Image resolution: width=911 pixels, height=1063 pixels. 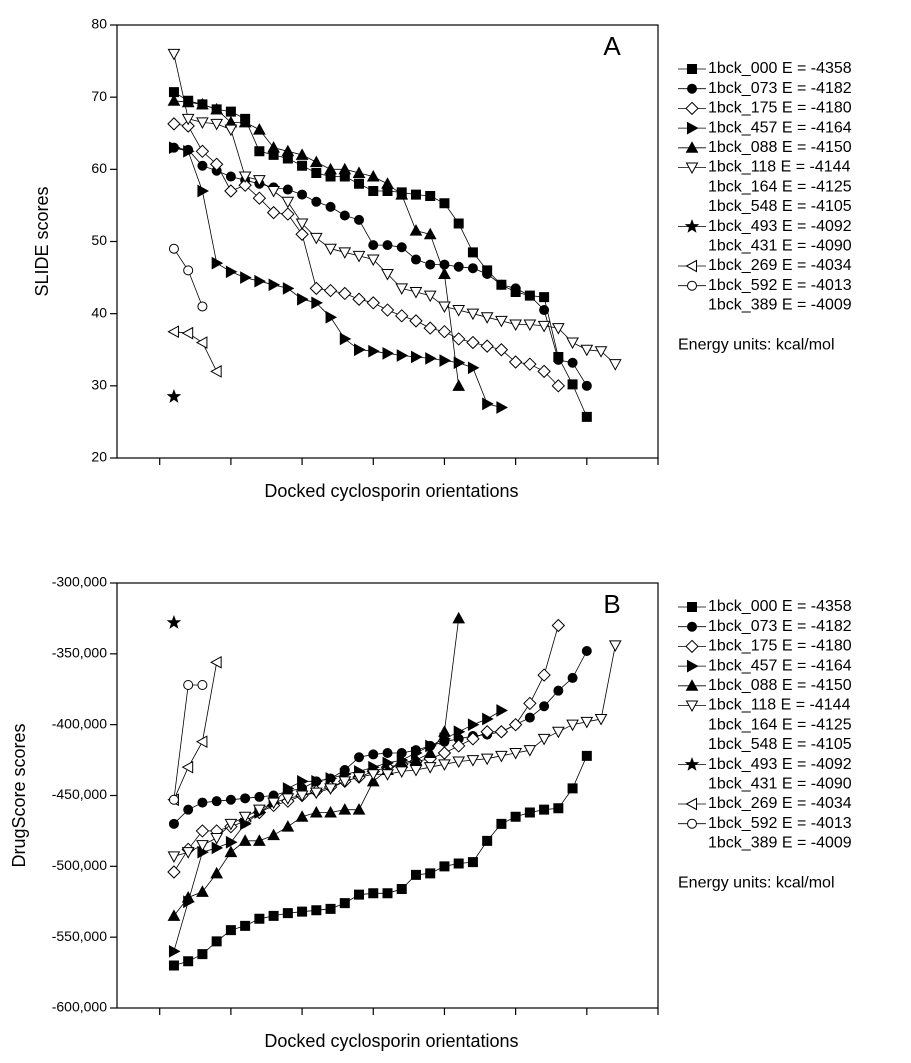 What do you see at coordinates (79, 865) in the screenshot?
I see `y-tick-label: -500,000` at bounding box center [79, 865].